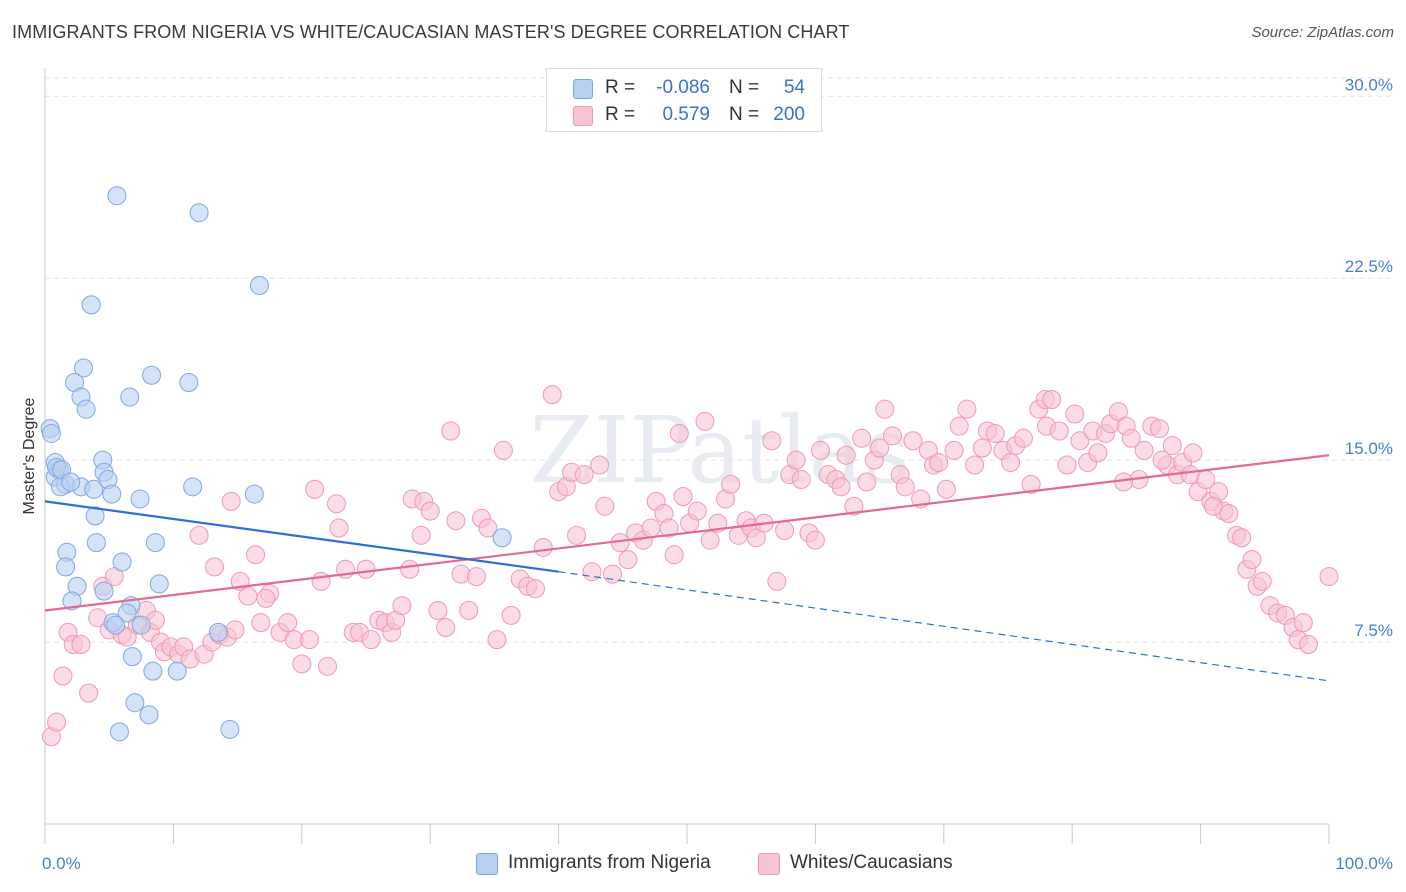  What do you see at coordinates (684, 115) in the screenshot?
I see `legend-row-whites: R = 0.579 N = 200` at bounding box center [684, 115].